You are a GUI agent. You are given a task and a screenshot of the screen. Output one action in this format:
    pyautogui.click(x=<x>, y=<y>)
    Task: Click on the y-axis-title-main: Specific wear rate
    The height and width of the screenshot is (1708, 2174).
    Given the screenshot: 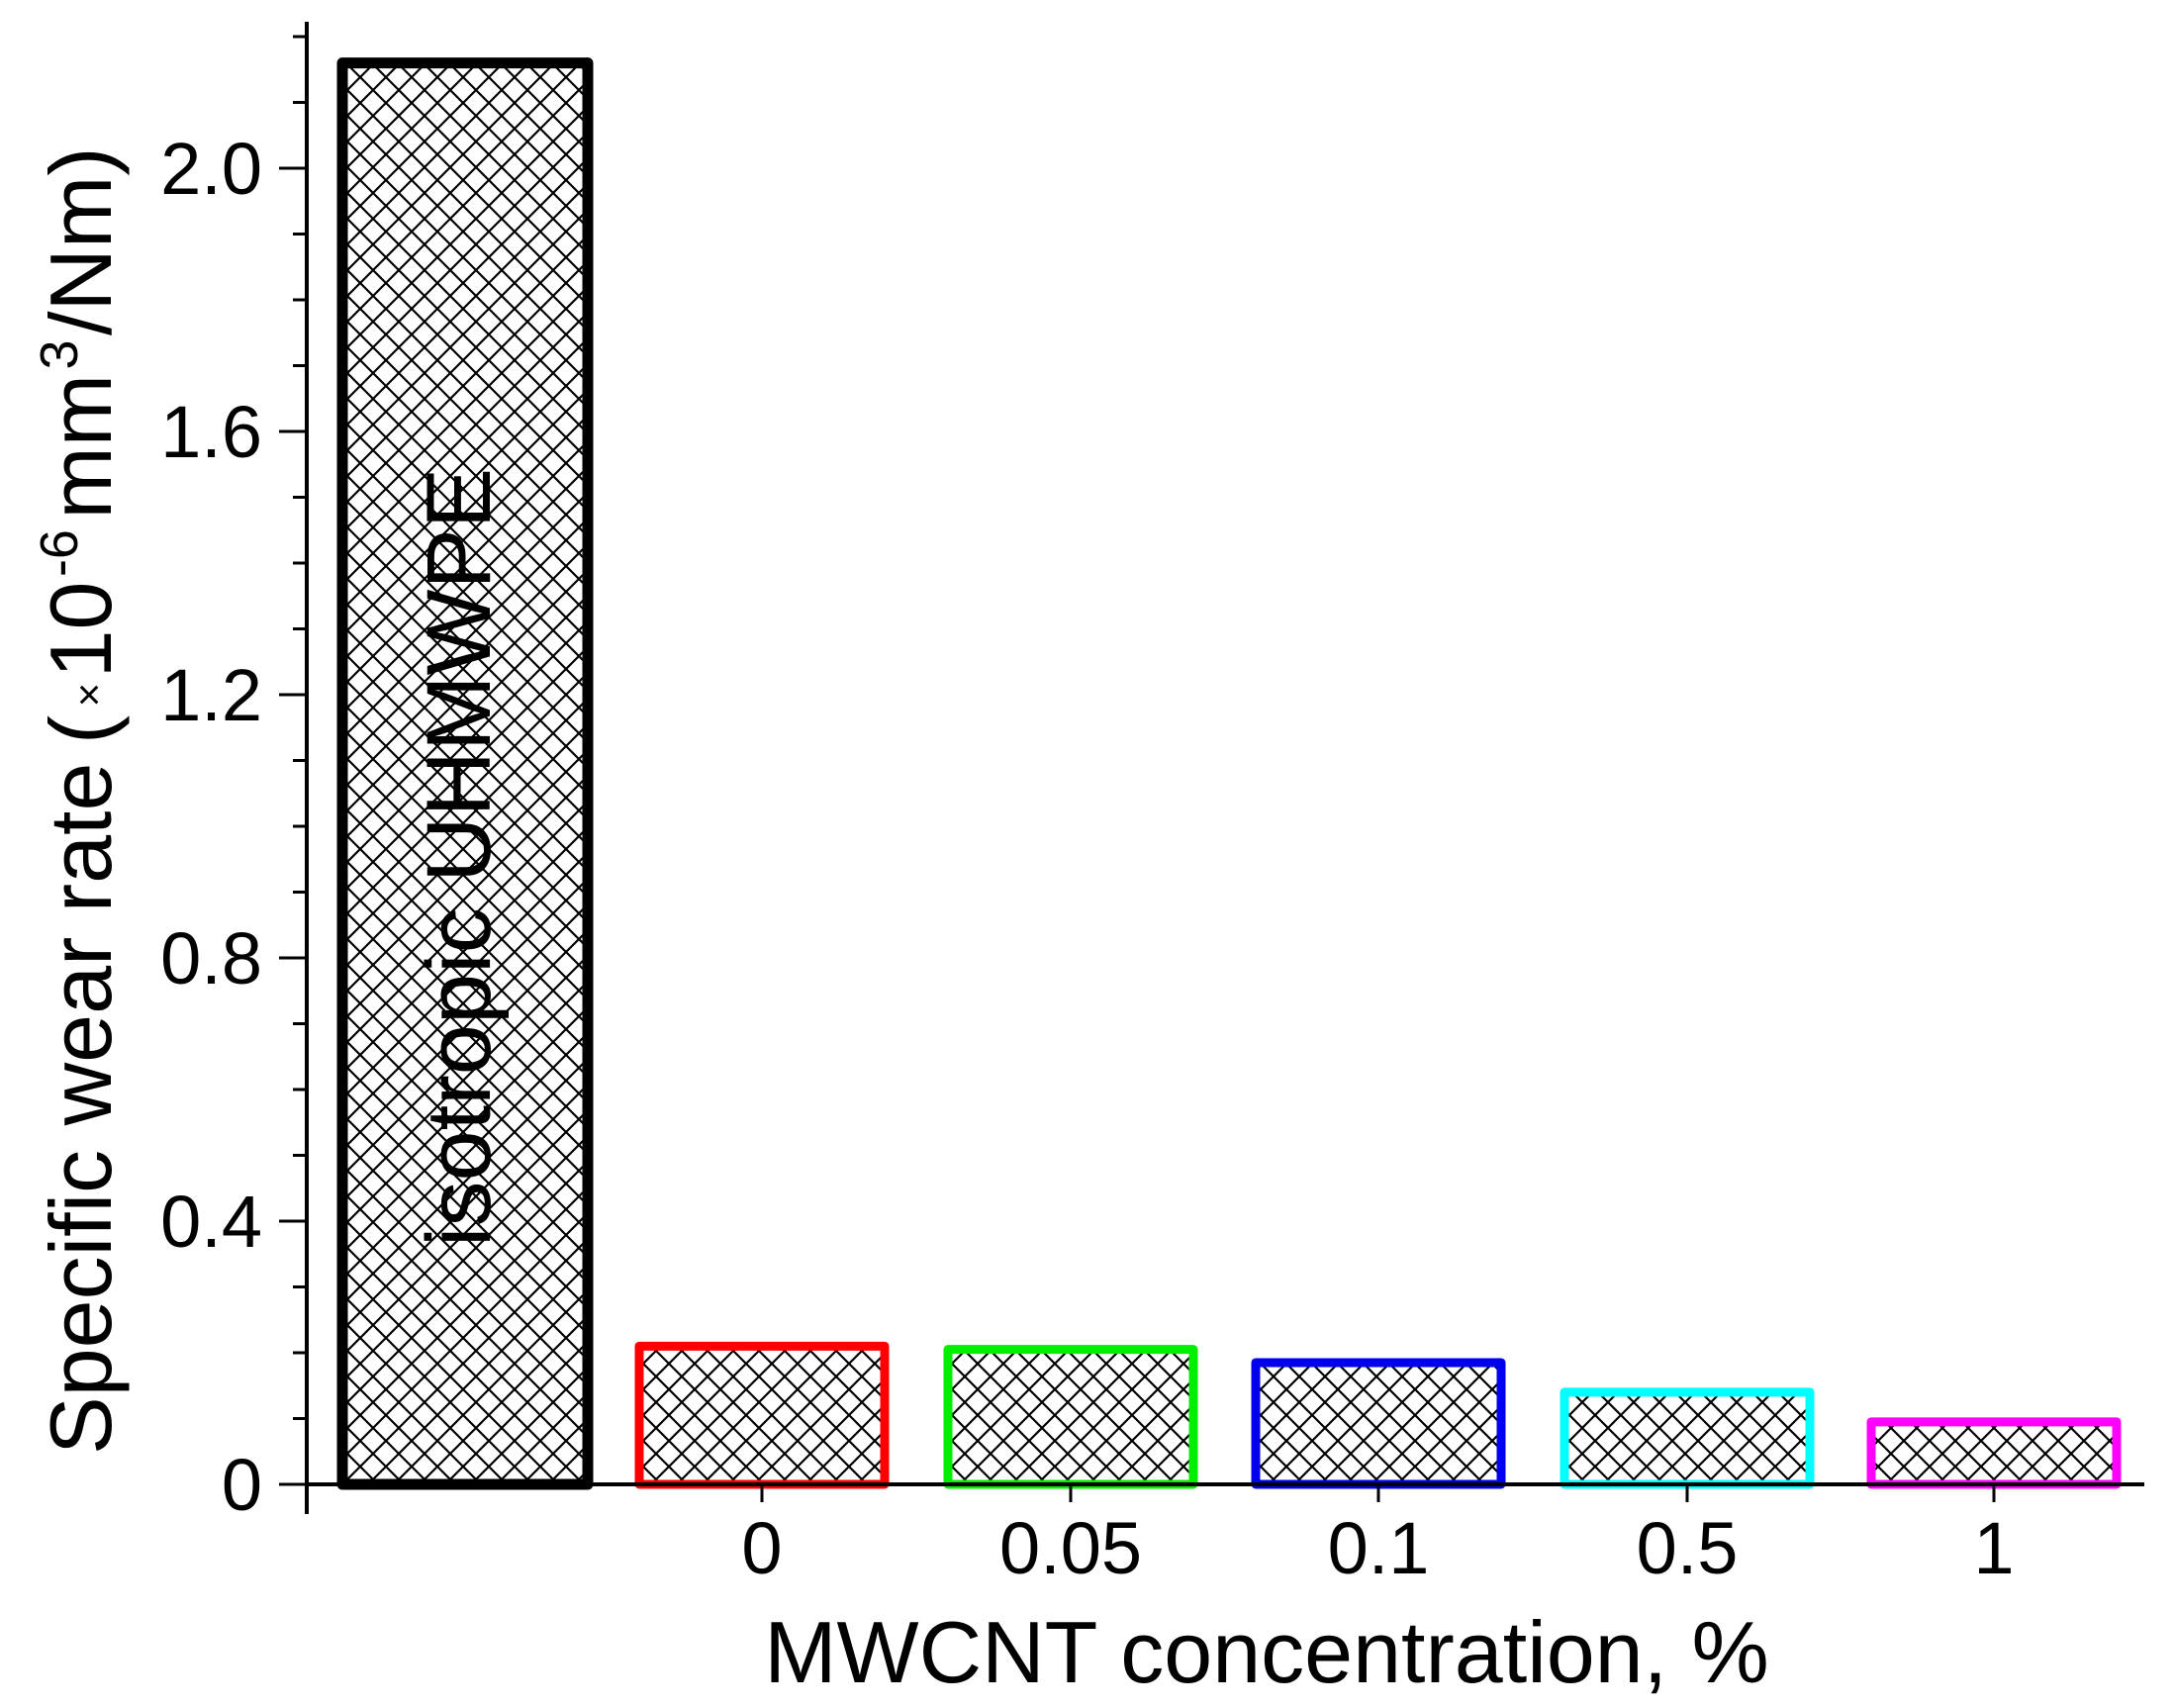 What is the action you would take?
    pyautogui.click(x=81, y=1109)
    